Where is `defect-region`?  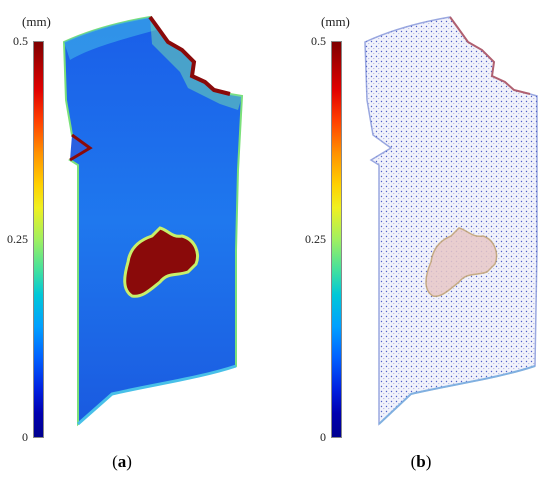 defect-region is located at coordinates (161, 262).